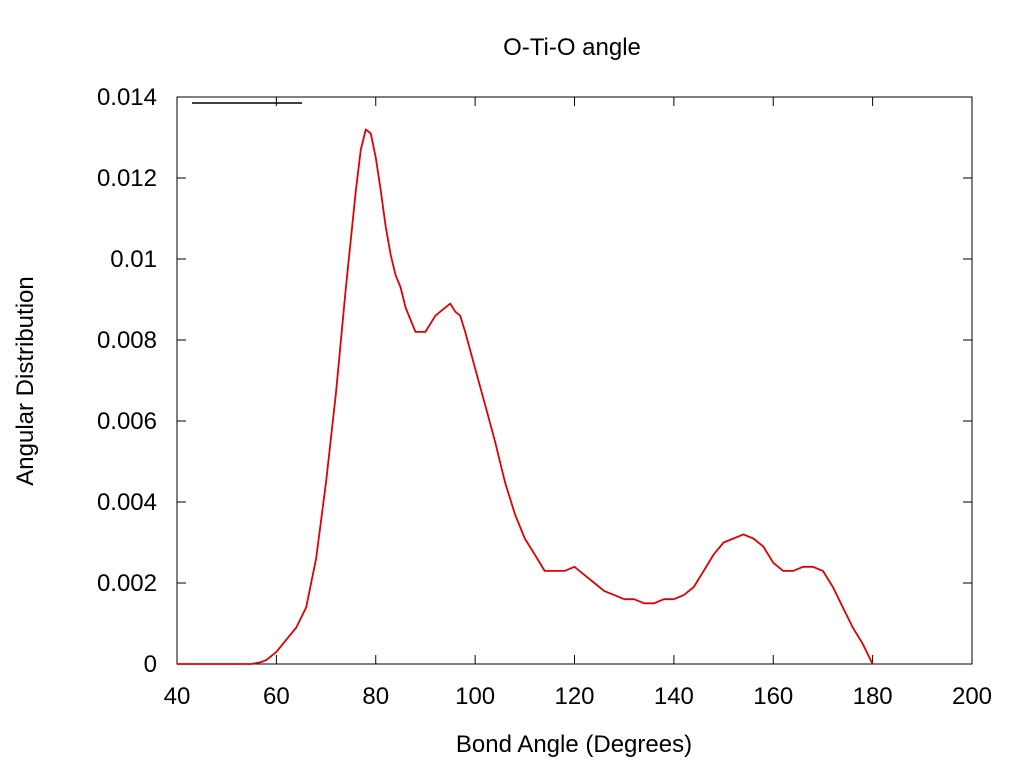 This screenshot has width=1024, height=768. What do you see at coordinates (773, 696) in the screenshot?
I see `x-tick-label: 160` at bounding box center [773, 696].